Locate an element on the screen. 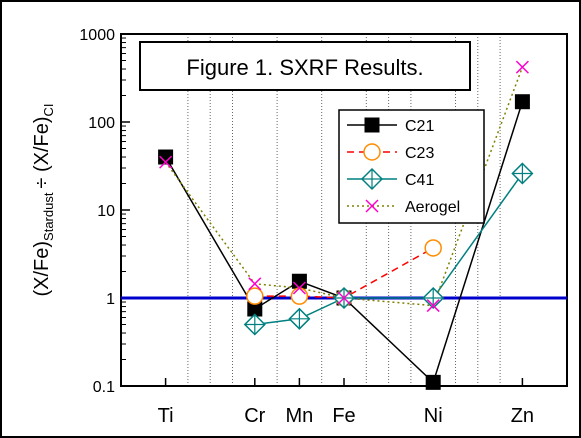 Image resolution: width=581 pixels, height=438 pixels. y-tick-label: 0.1 is located at coordinates (104, 387).